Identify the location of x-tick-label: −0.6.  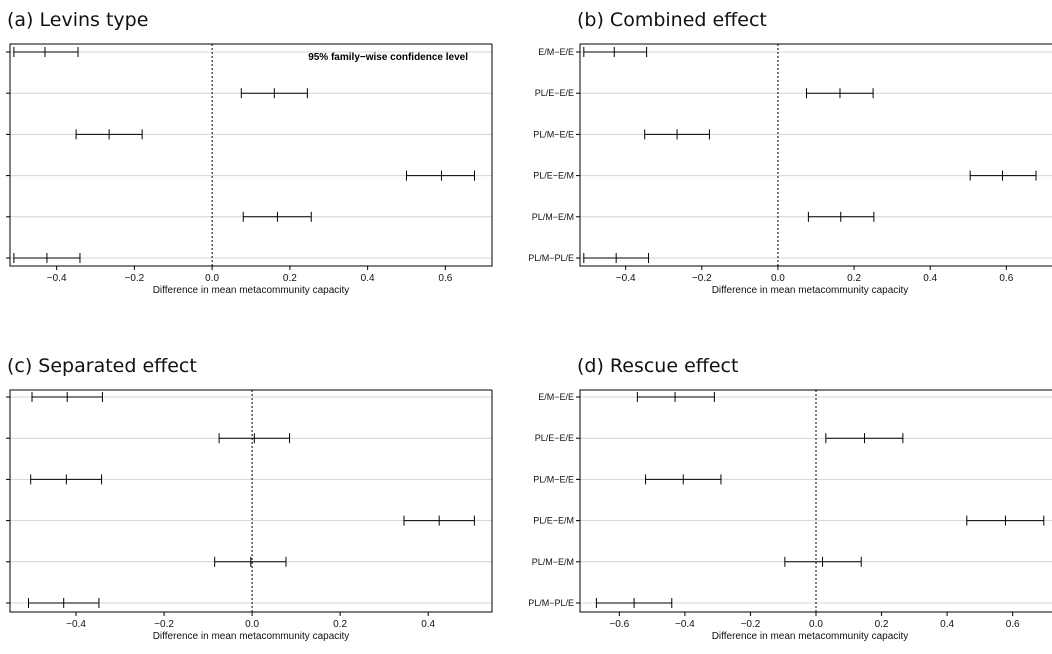
(619, 624).